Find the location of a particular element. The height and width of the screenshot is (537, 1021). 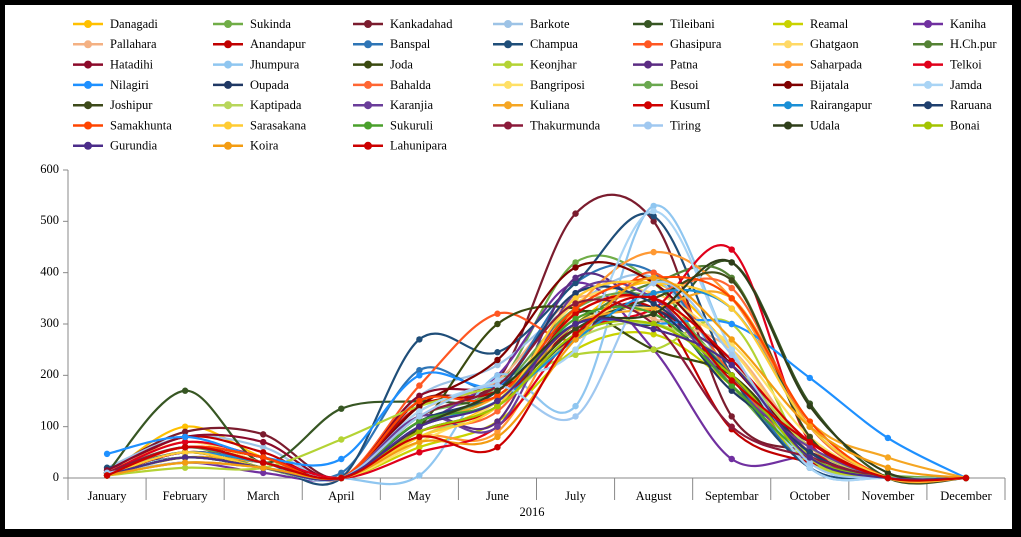

x-tick-label: November is located at coordinates (888, 496).